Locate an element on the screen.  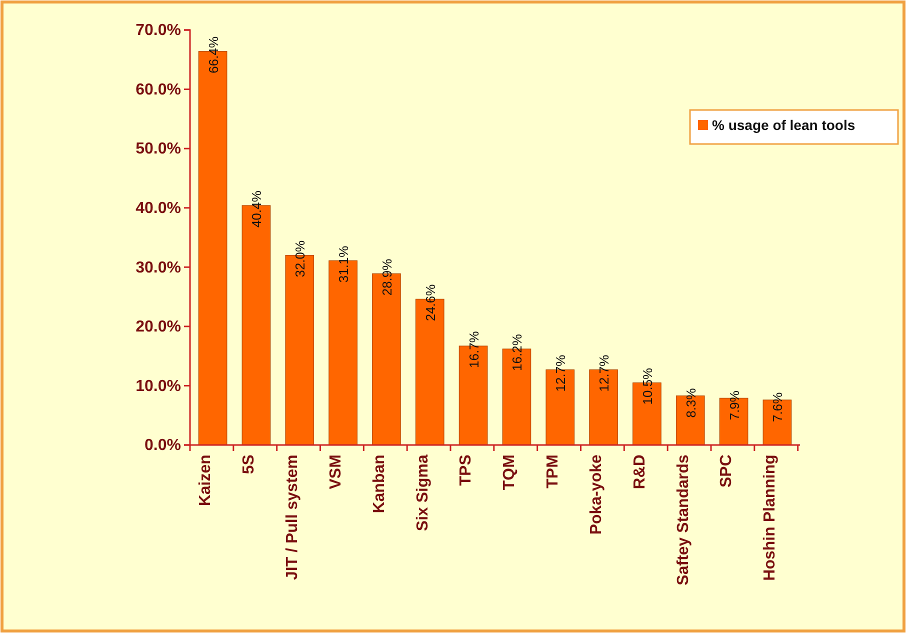
data-label: 40.4% is located at coordinates (256, 209).